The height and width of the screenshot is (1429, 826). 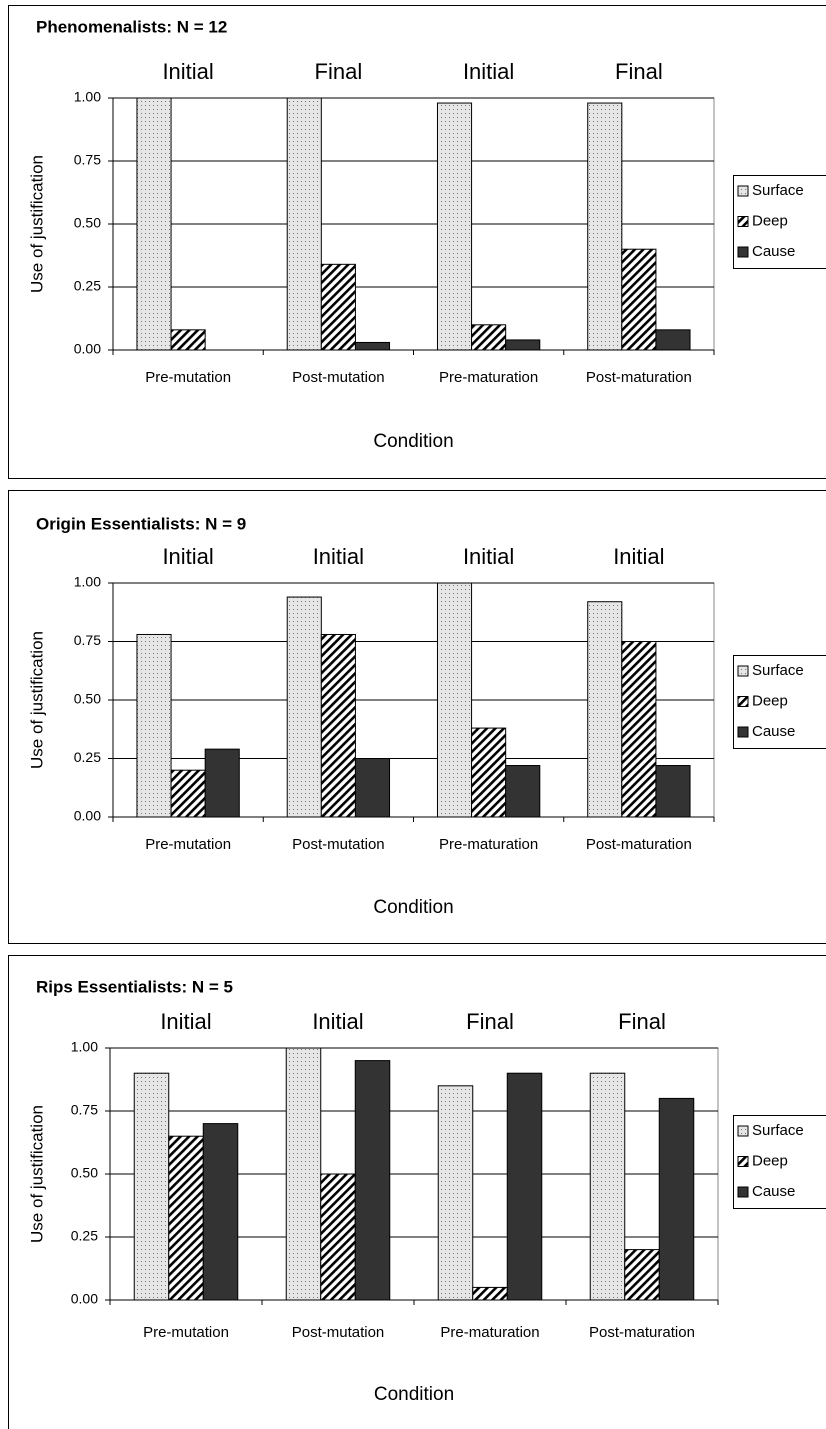 I want to click on y-tick-label: 0.50, so click(x=84, y=1173).